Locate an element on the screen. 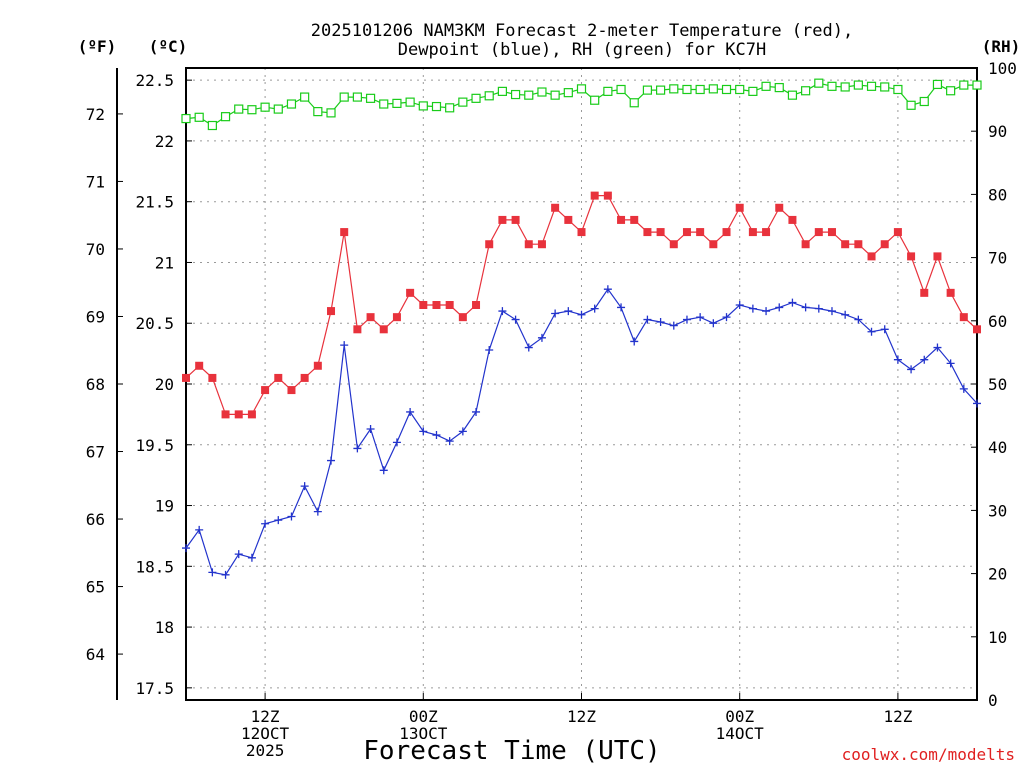  x-tick-label: 12Z is located at coordinates (897, 716).